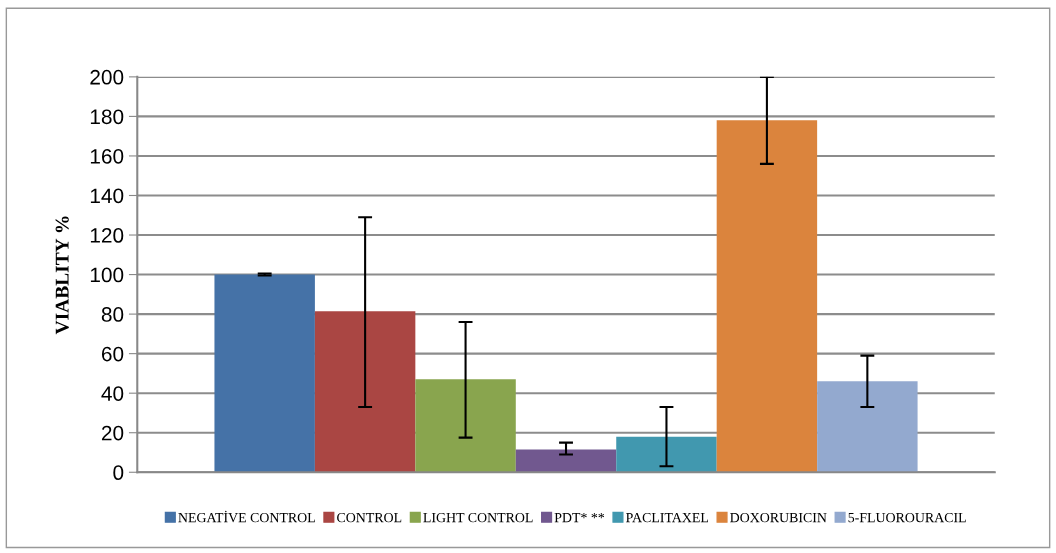 This screenshot has height=553, width=1056. I want to click on y-tick-label: 60, so click(112, 354).